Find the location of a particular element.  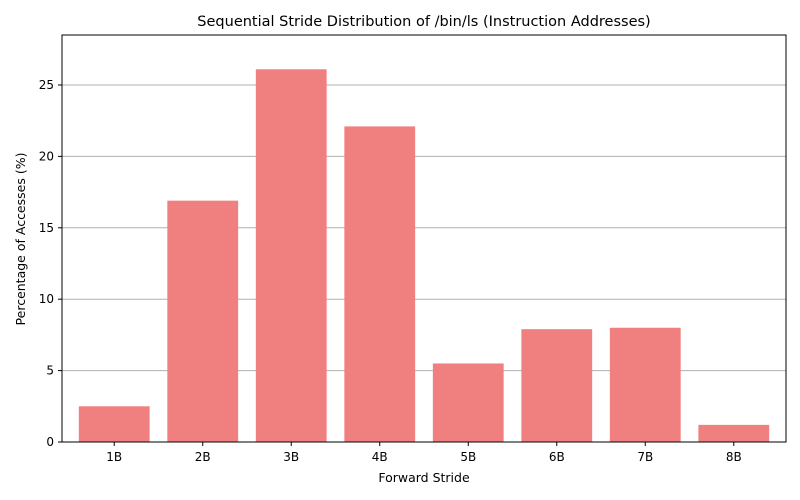

x-tick-label: 5B is located at coordinates (468, 457).